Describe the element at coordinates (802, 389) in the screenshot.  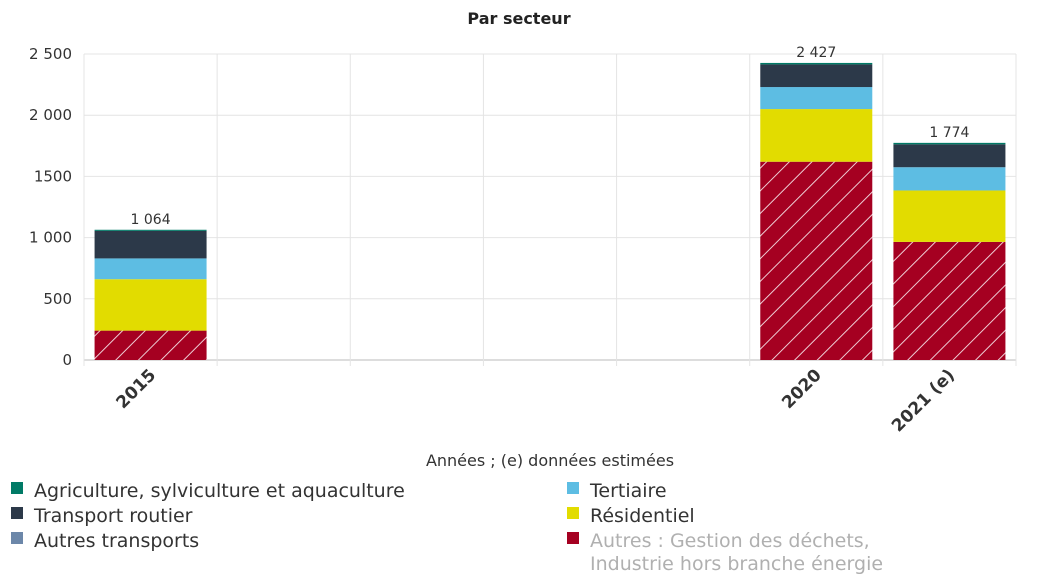
I see `x-tick-label: 2020` at that location.